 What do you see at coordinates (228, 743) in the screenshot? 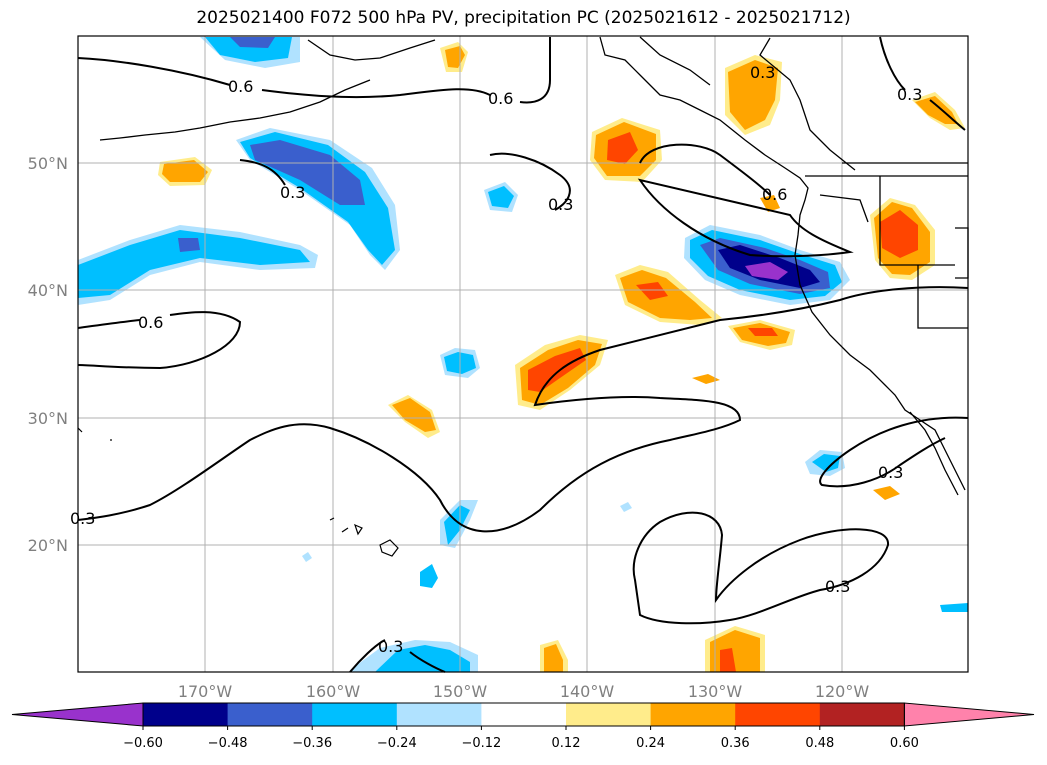
I see `colorbar-tick-label: −0.48` at bounding box center [228, 743].